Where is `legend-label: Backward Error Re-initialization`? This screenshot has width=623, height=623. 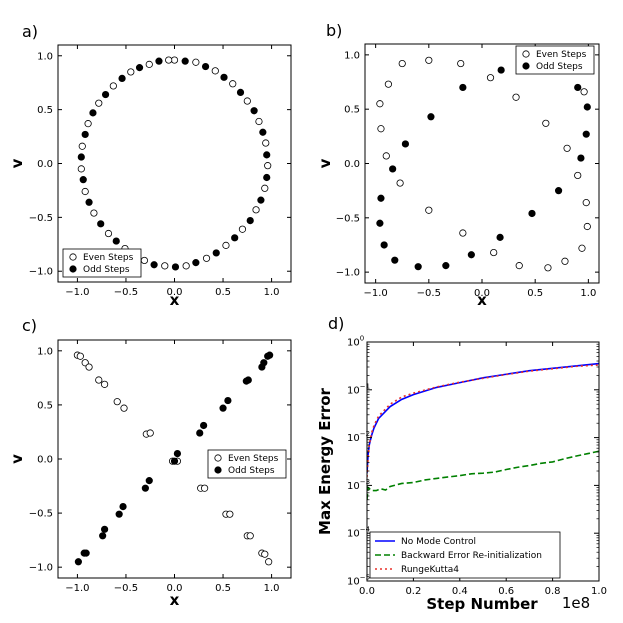 legend-label: Backward Error Re-initialization is located at coordinates (471, 556).